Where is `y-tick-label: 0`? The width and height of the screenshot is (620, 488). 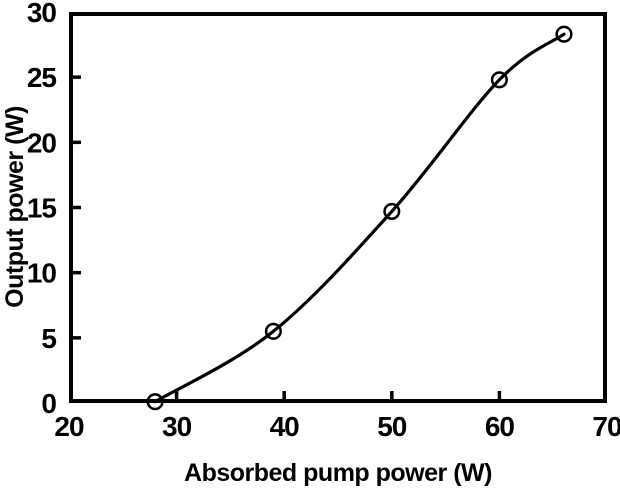 y-tick-label: 0 is located at coordinates (48, 403).